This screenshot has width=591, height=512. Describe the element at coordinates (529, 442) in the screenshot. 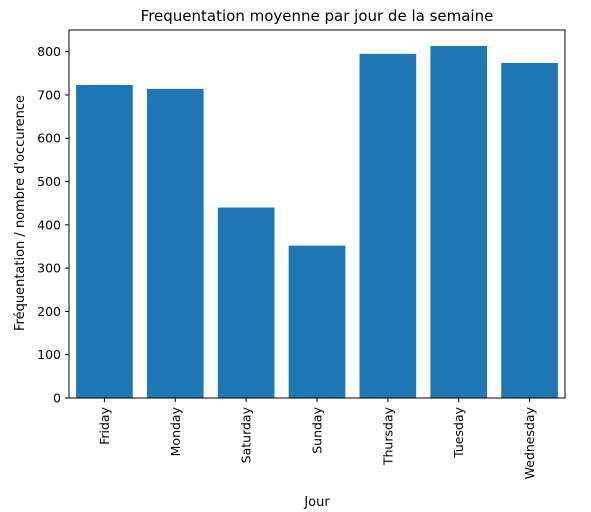

I see `x-tick-label: Wednesday` at that location.